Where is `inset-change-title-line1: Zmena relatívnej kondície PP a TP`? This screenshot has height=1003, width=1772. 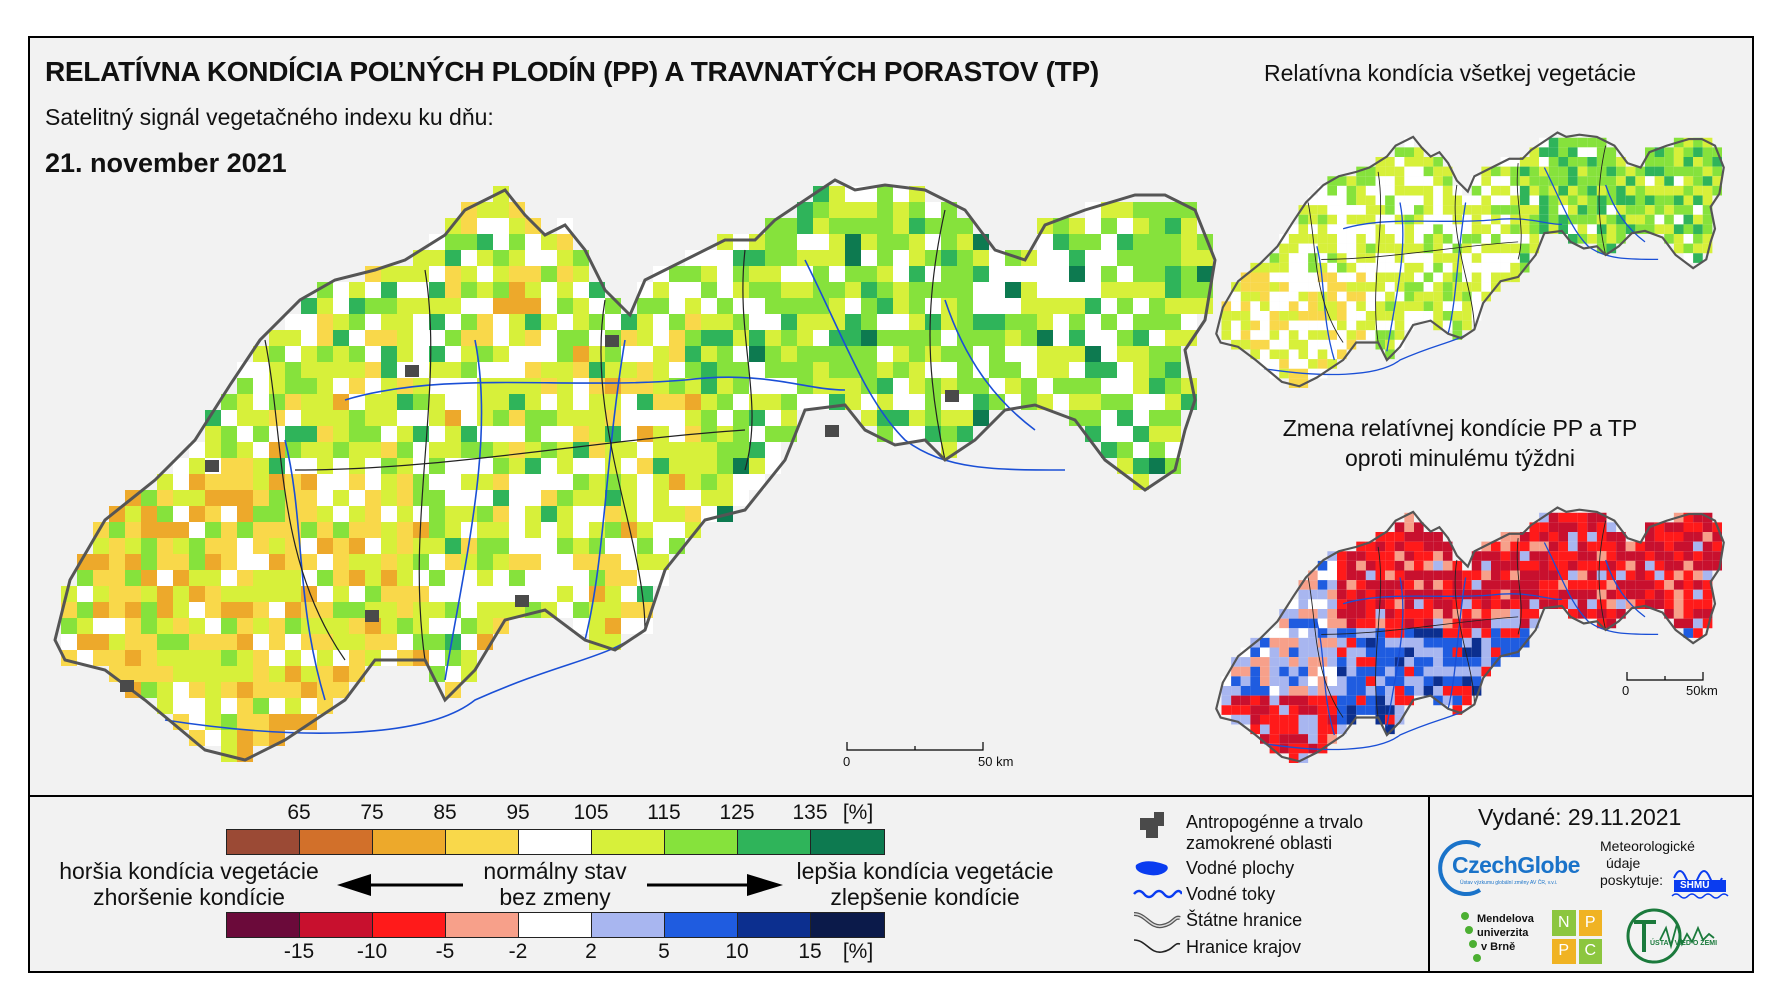
inset-change-title-line1: Zmena relatívnej kondície PP a TP is located at coordinates (1460, 428).